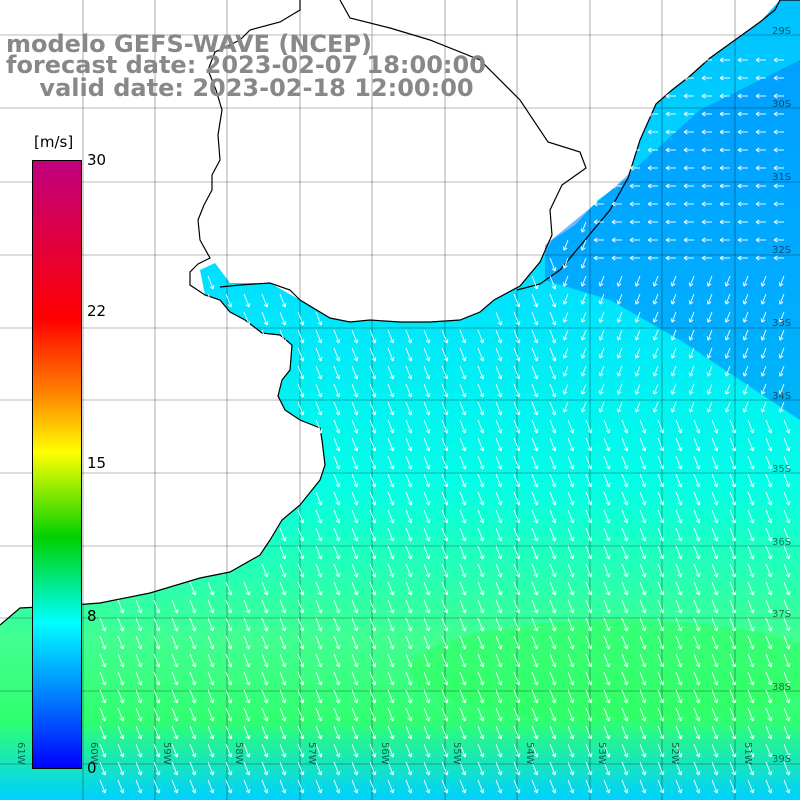 The width and height of the screenshot is (800, 800). What do you see at coordinates (781, 250) in the screenshot?
I see `lat-label: 32S` at bounding box center [781, 250].